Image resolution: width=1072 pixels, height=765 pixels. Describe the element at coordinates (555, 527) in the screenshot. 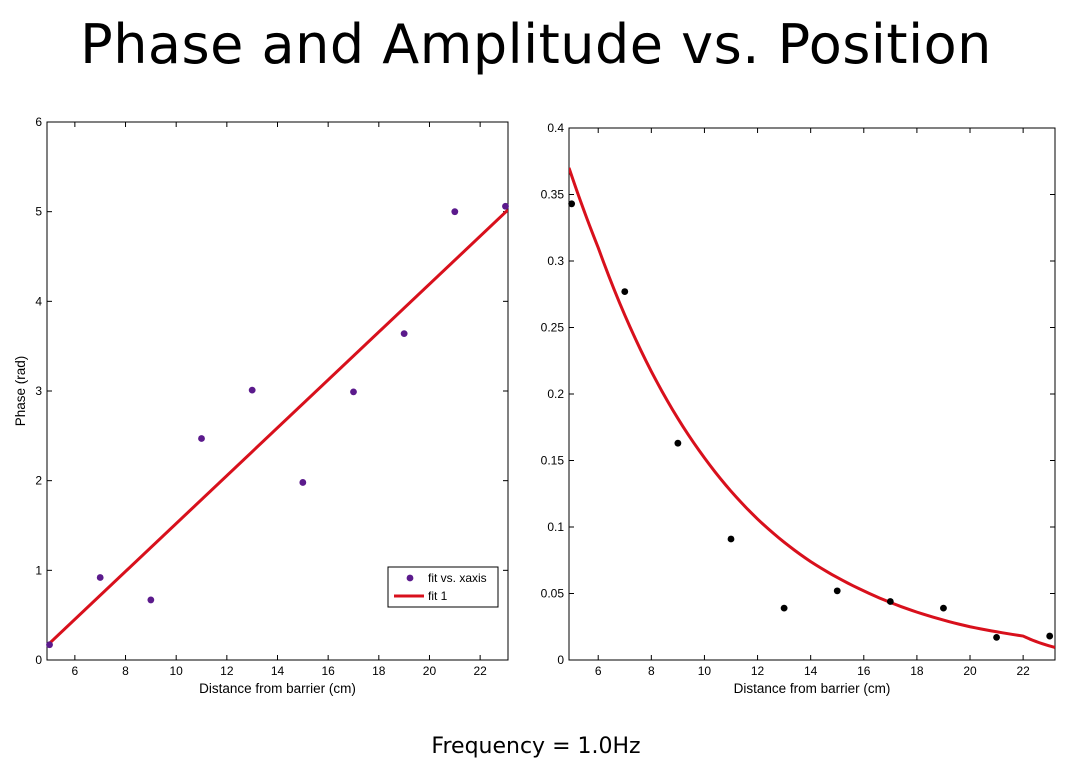

I see `y-tick-label: 0.1` at that location.